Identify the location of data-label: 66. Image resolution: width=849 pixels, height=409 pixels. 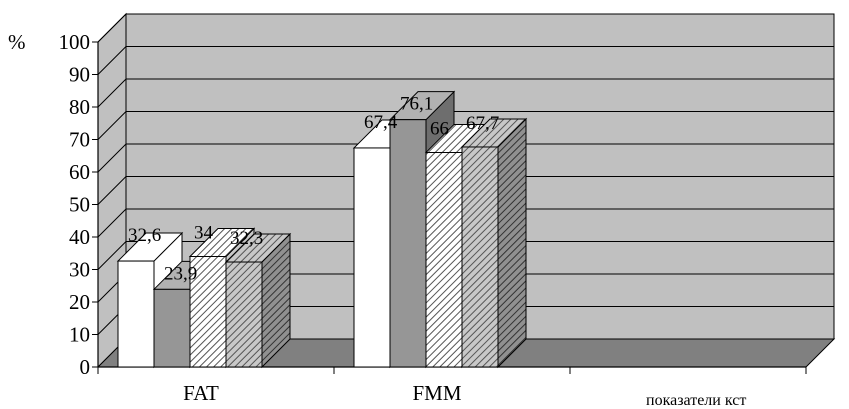
(439, 129).